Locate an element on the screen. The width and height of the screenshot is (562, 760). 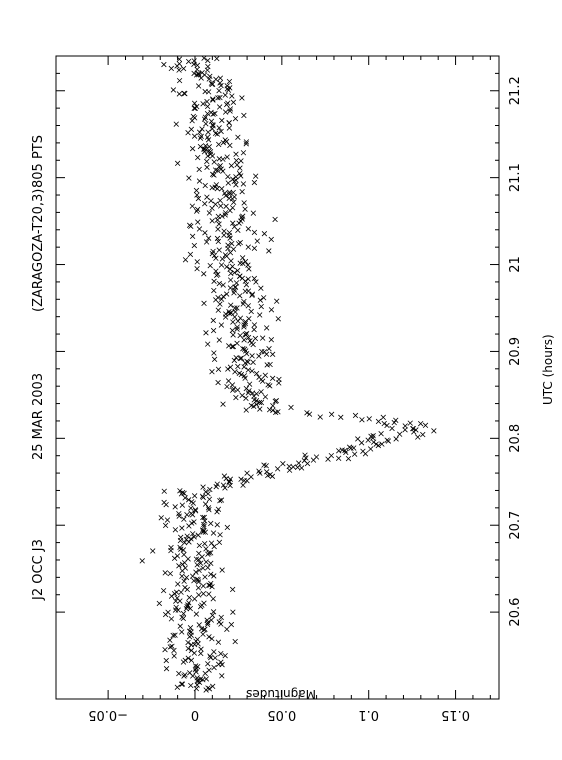
y-tick-label: −0.05 is located at coordinates (108, 714).